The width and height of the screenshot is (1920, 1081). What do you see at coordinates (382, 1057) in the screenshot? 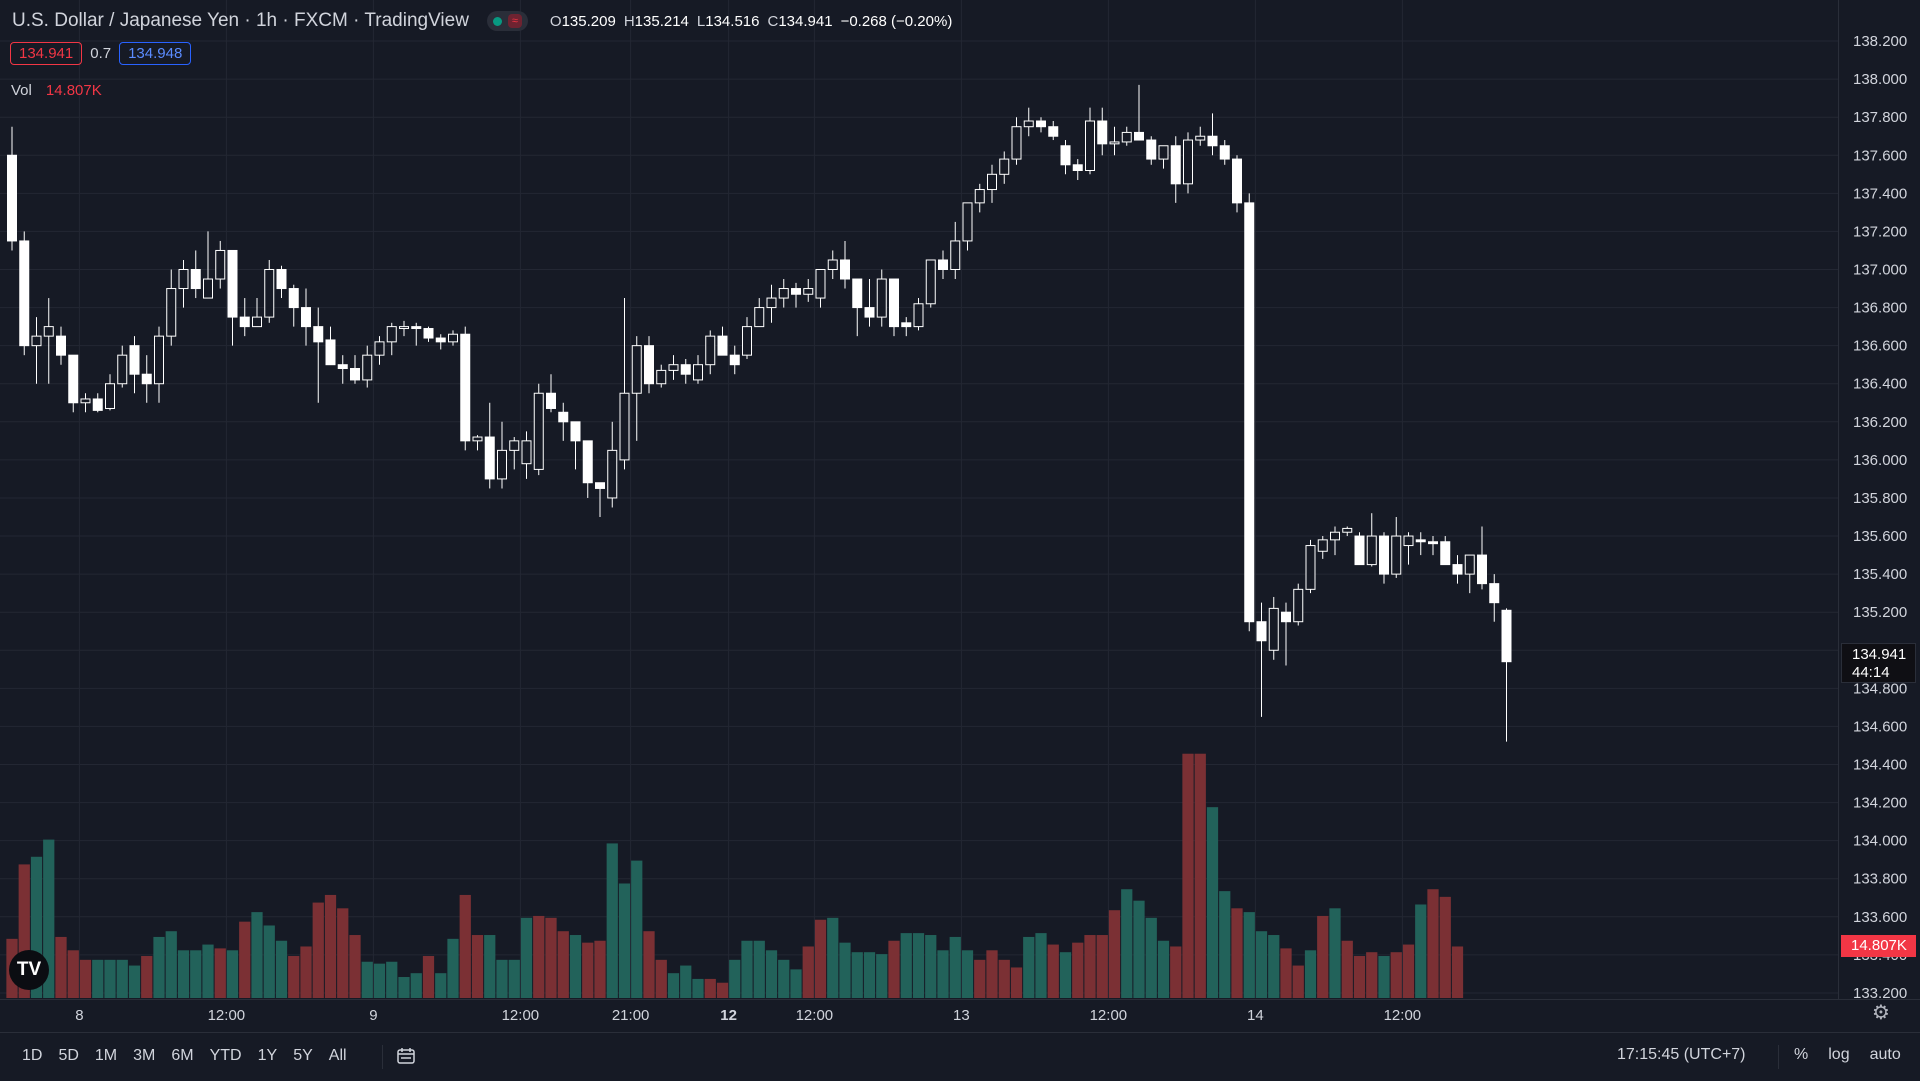
I see `toolbar-divider` at bounding box center [382, 1057].